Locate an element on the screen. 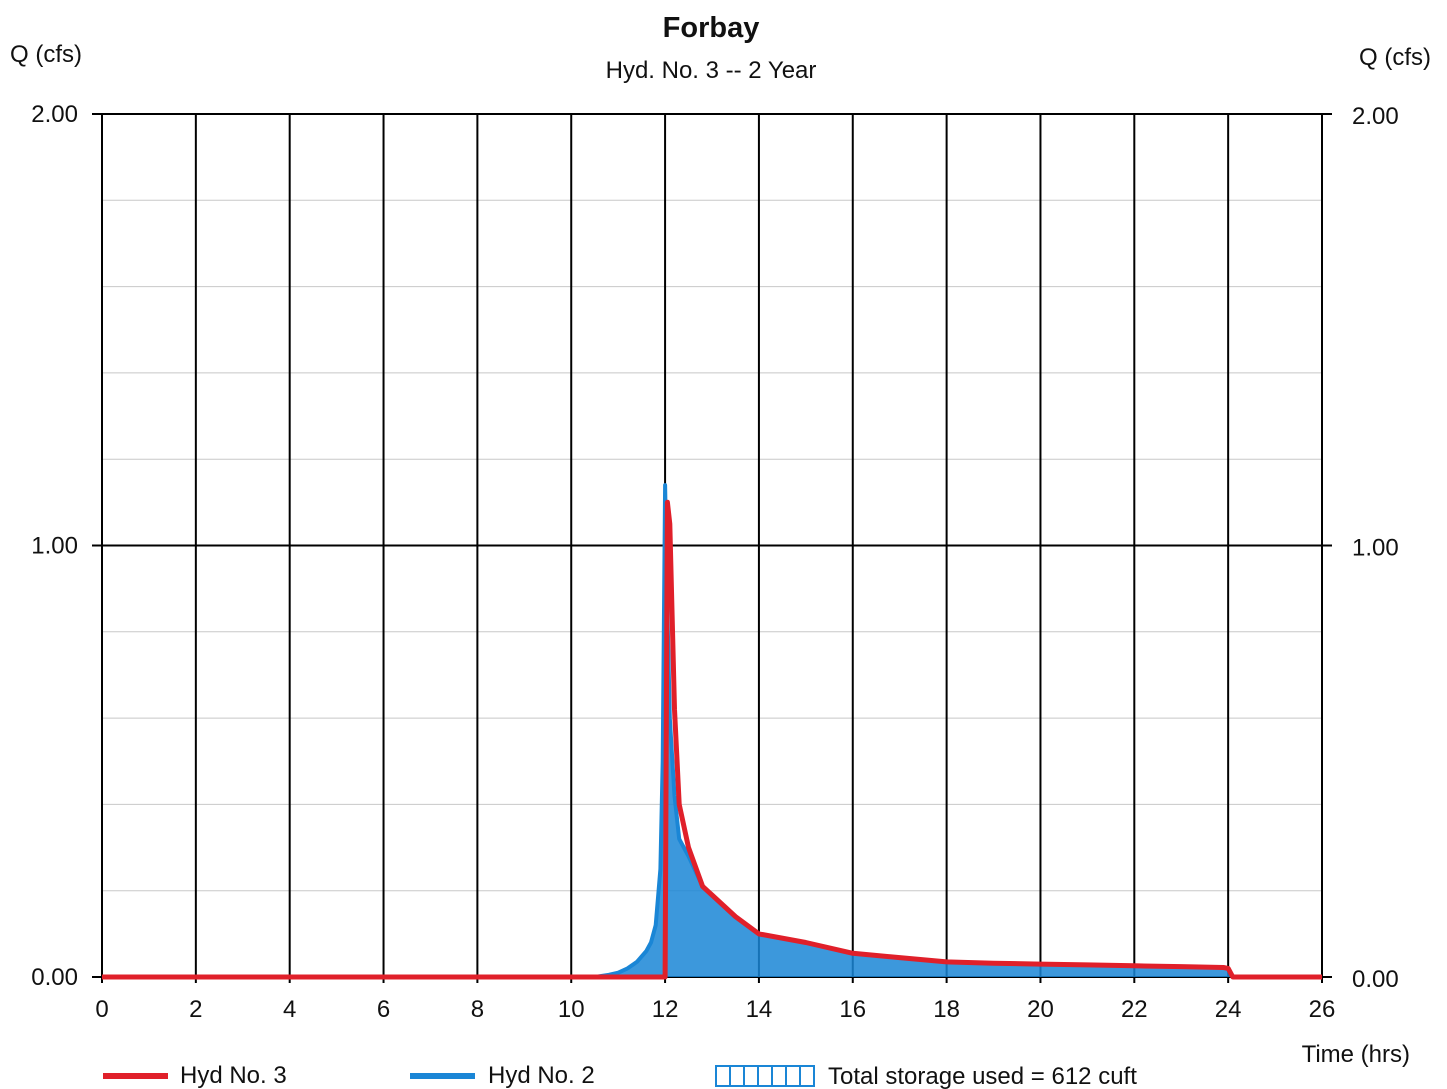  x-tick-label: 24 is located at coordinates (1228, 1009).